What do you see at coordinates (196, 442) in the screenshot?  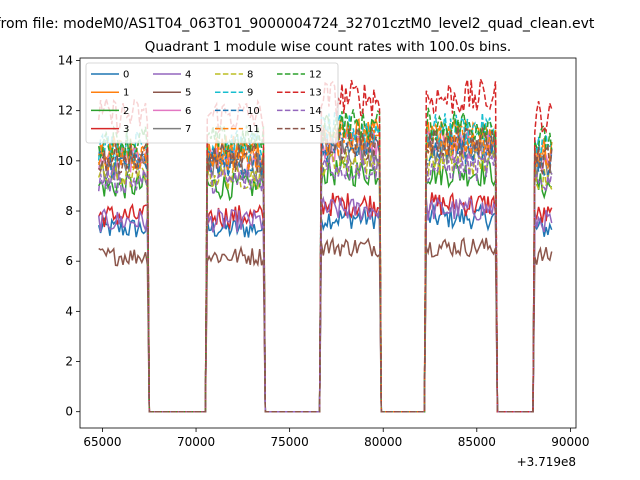 I see `x-tick-label: 70000` at bounding box center [196, 442].